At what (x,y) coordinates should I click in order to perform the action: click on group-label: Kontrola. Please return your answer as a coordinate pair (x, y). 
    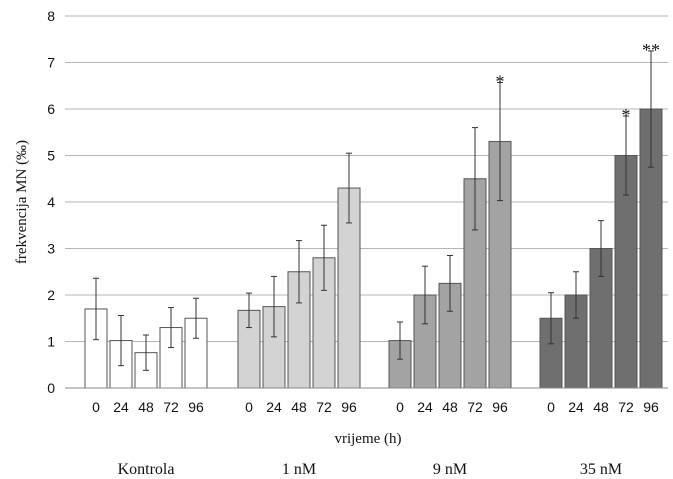
    Looking at the image, I should click on (146, 469).